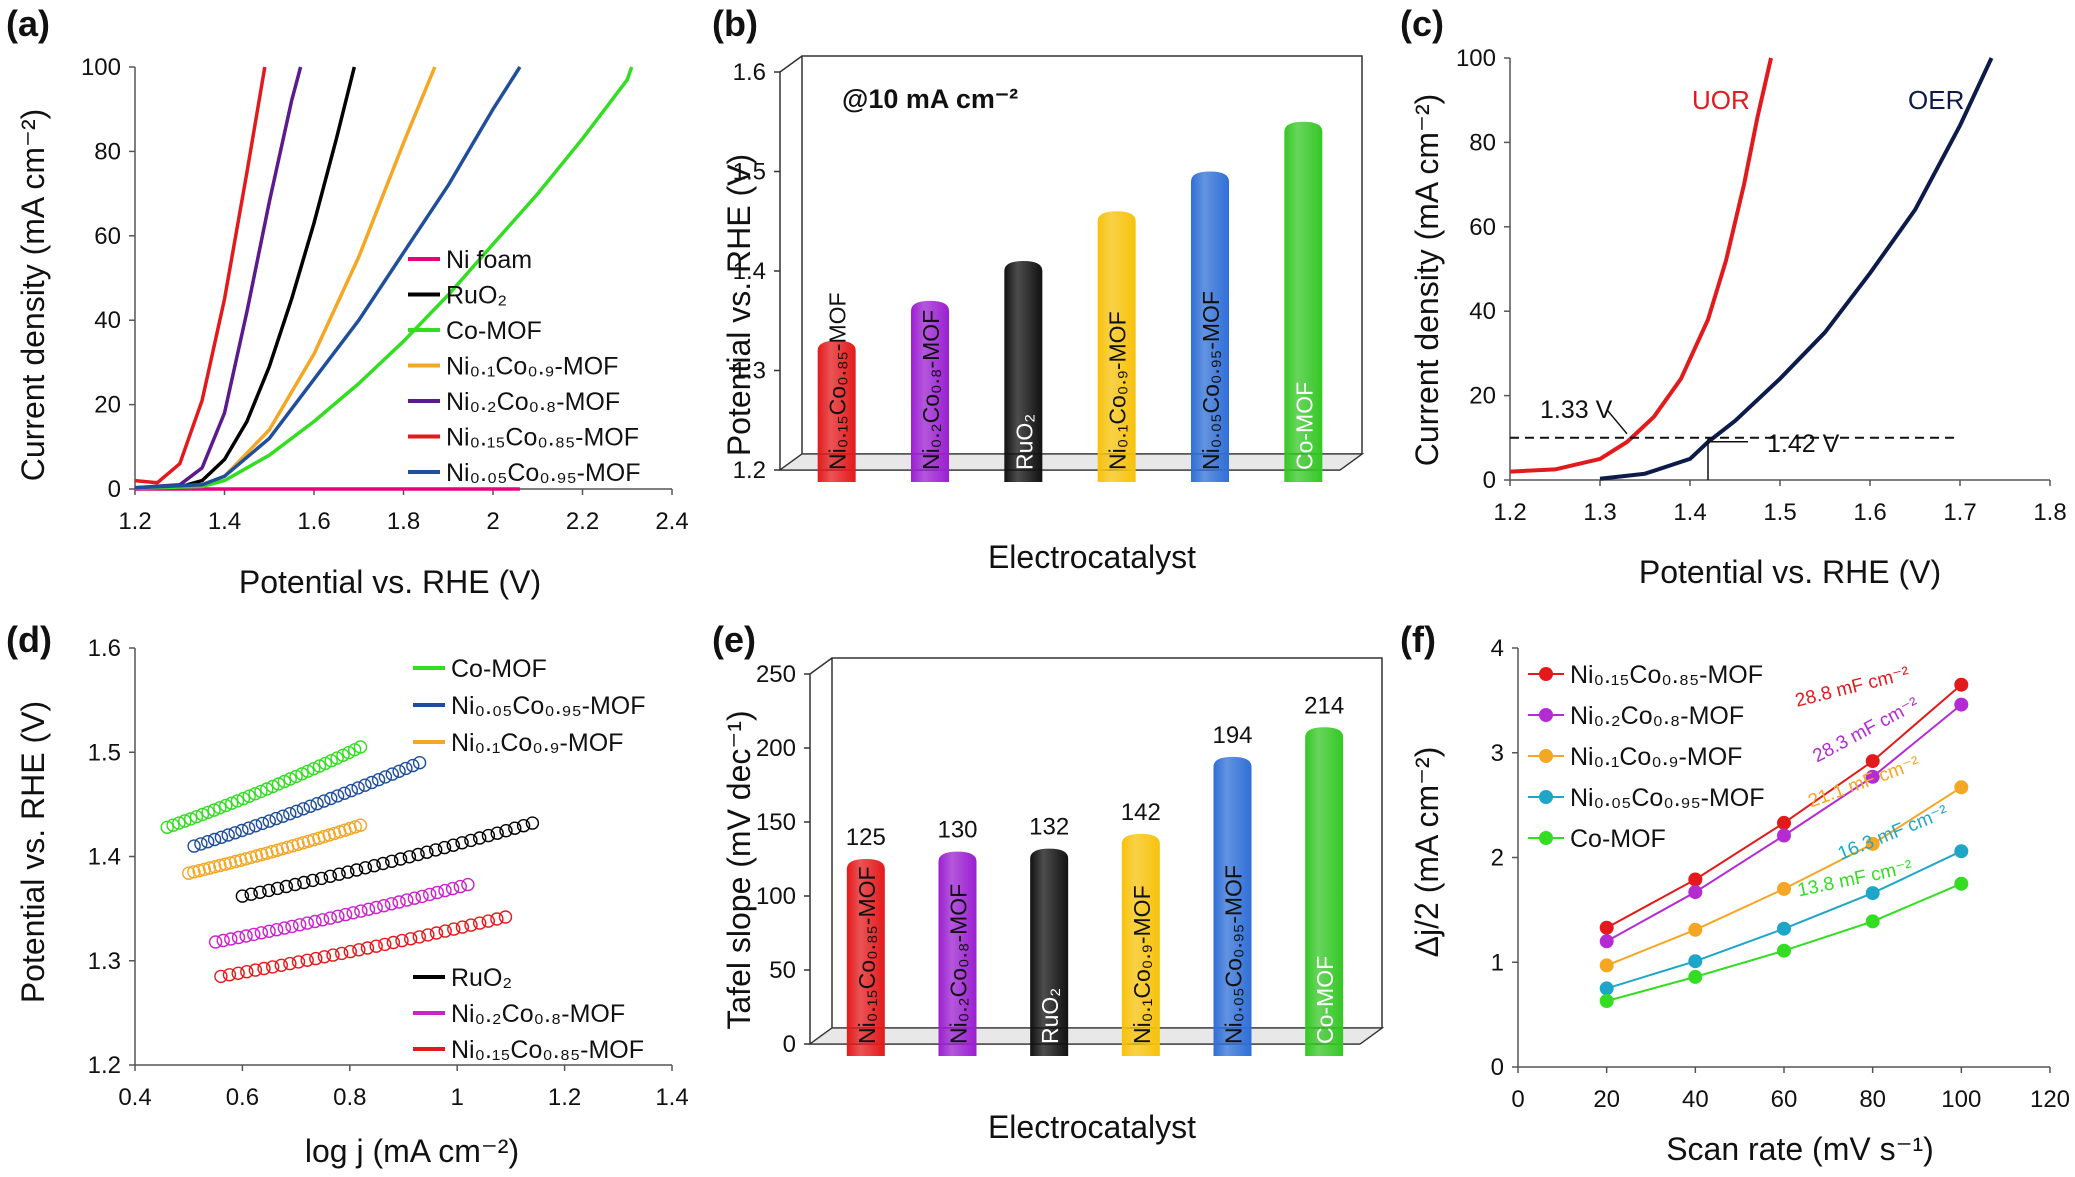  What do you see at coordinates (782, 970) in the screenshot?
I see `panel-e-y-tick-label: 50` at bounding box center [782, 970].